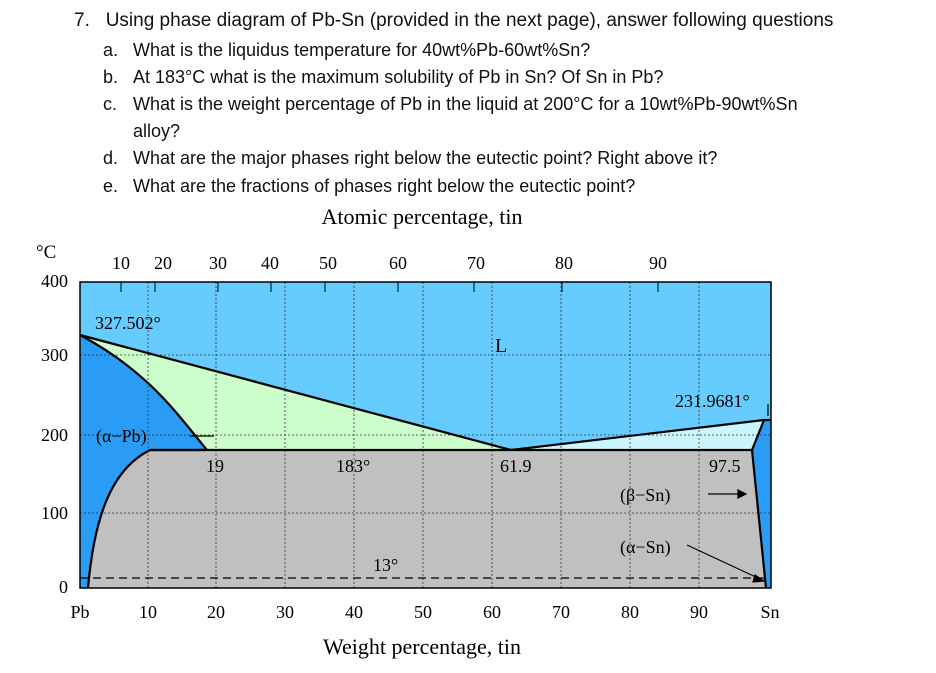 The height and width of the screenshot is (673, 936). What do you see at coordinates (157, 131) in the screenshot?
I see `part-text: alloy?` at bounding box center [157, 131].